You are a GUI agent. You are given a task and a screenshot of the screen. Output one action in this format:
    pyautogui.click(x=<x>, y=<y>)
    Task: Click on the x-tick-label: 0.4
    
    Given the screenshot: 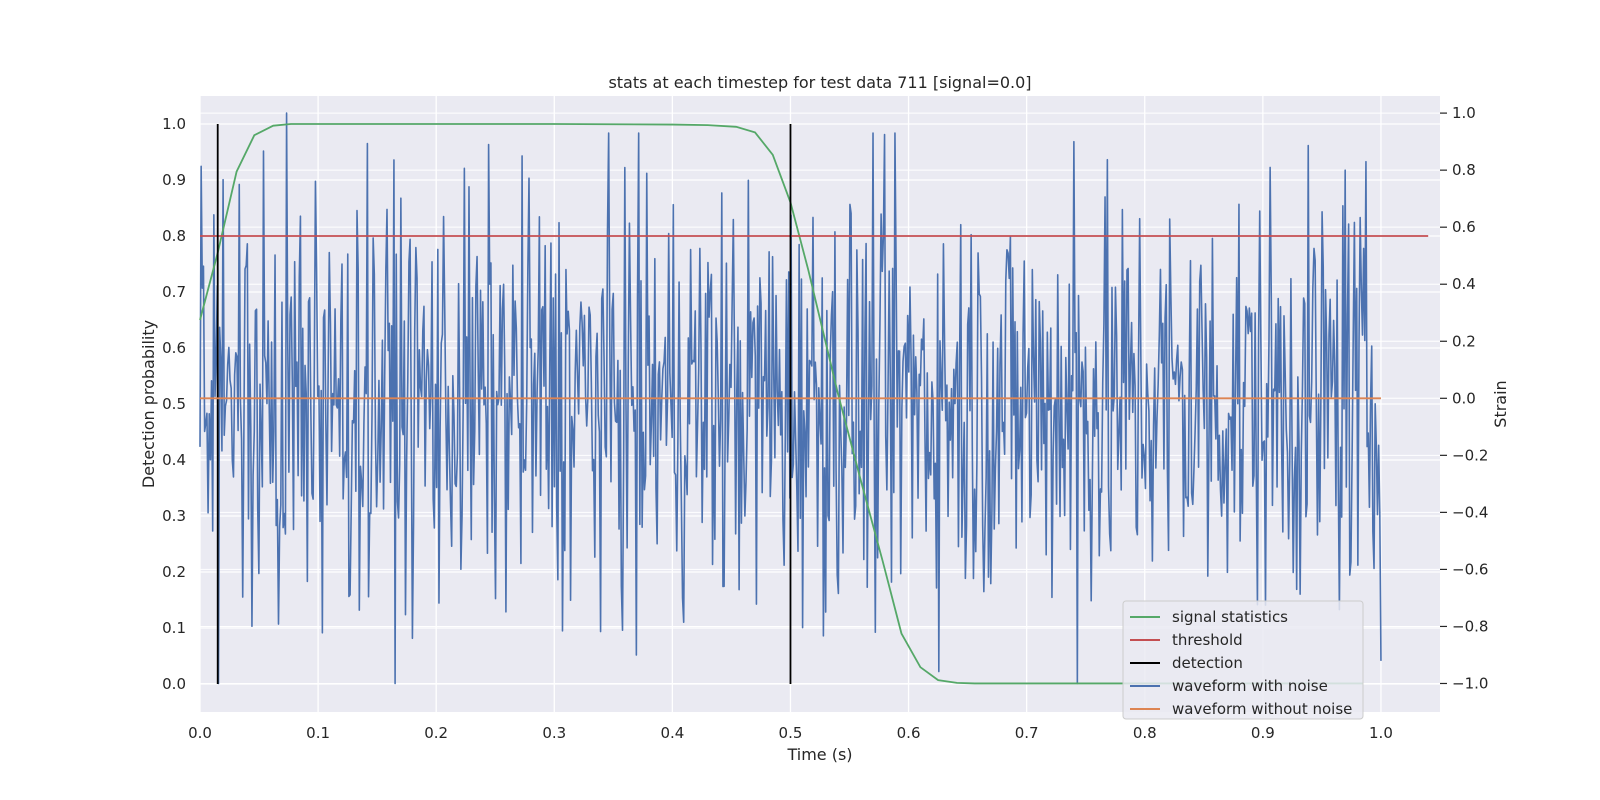 What is the action you would take?
    pyautogui.click(x=672, y=733)
    